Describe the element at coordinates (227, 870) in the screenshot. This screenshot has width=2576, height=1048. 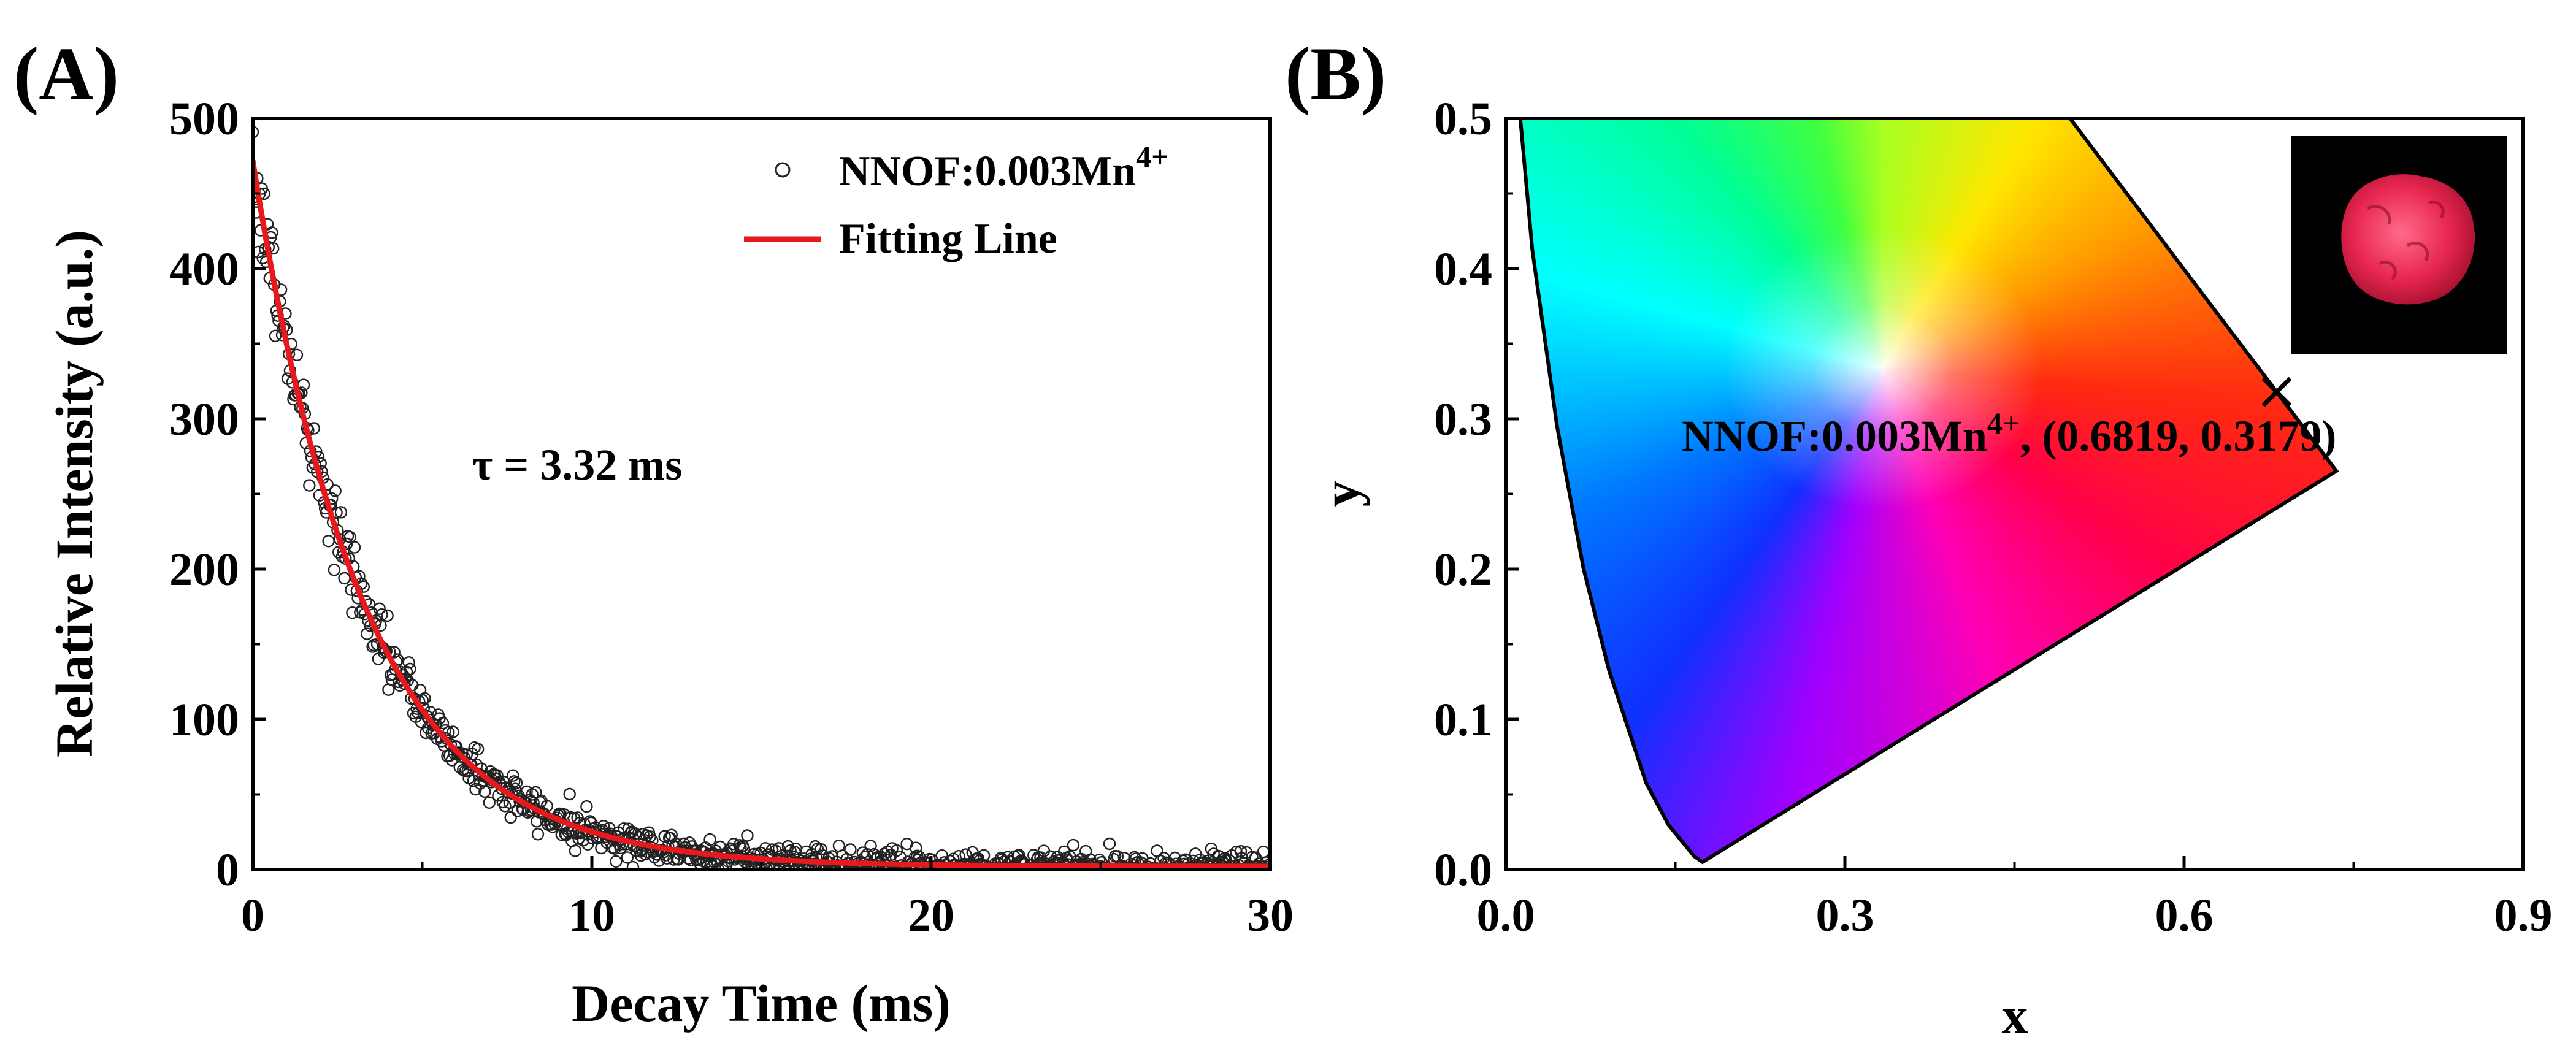
I see `y-tick-label-a: 0` at that location.